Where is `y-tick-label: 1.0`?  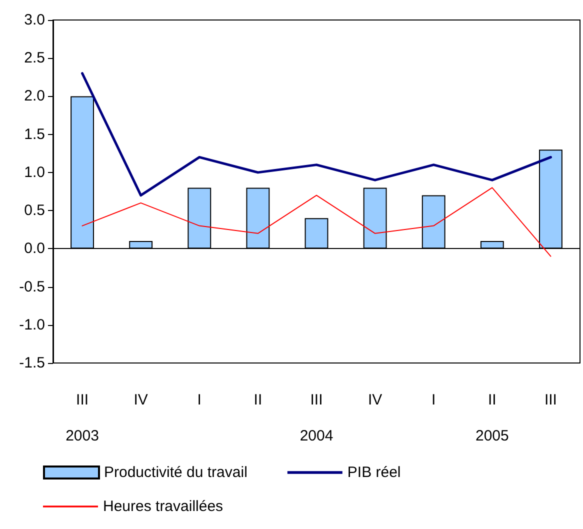 y-tick-label: 1.0 is located at coordinates (34, 172).